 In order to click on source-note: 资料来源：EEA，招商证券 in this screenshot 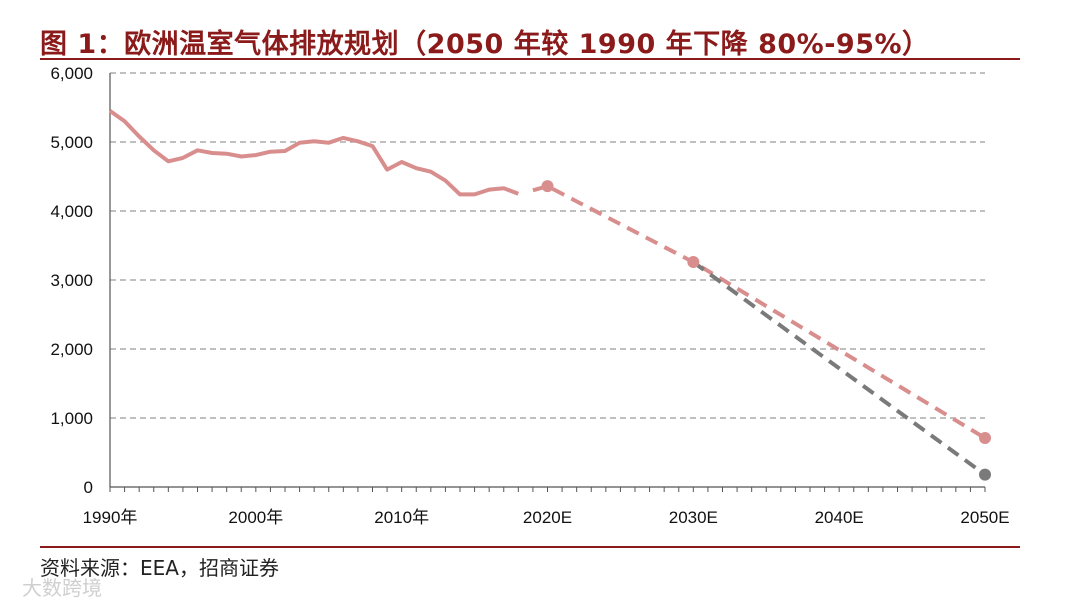, I will do `click(159, 568)`.